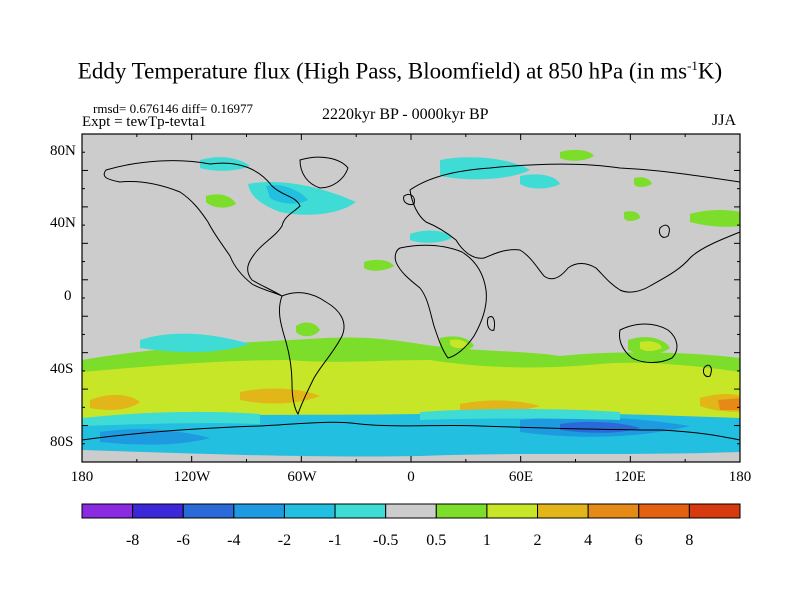 The image size is (800, 600). Describe the element at coordinates (411, 477) in the screenshot. I see `lon-label-0: 0` at that location.